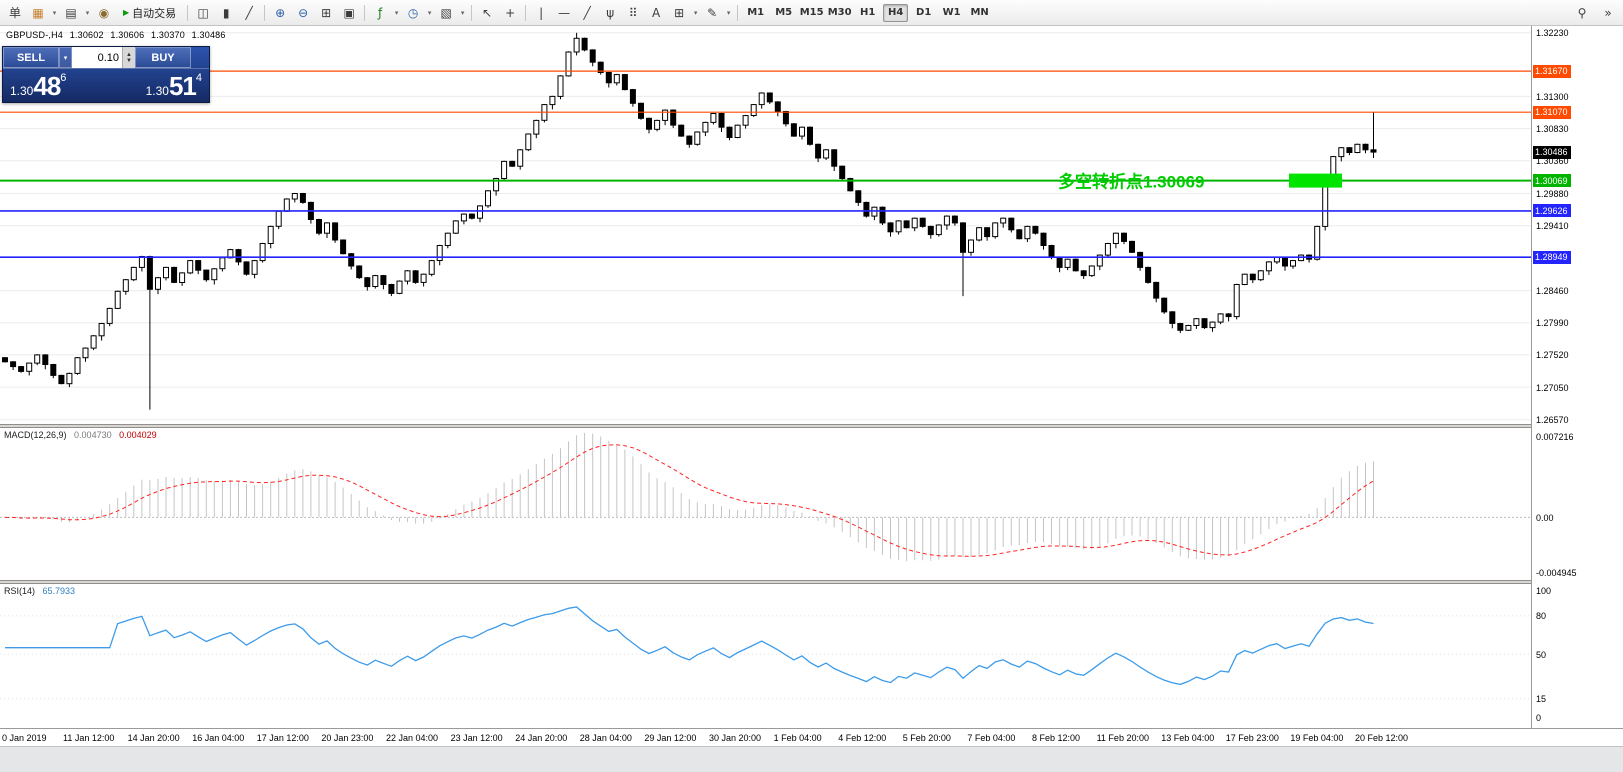 The height and width of the screenshot is (772, 1623). What do you see at coordinates (541, 12) in the screenshot?
I see `vertical-line-icon: |` at bounding box center [541, 12].